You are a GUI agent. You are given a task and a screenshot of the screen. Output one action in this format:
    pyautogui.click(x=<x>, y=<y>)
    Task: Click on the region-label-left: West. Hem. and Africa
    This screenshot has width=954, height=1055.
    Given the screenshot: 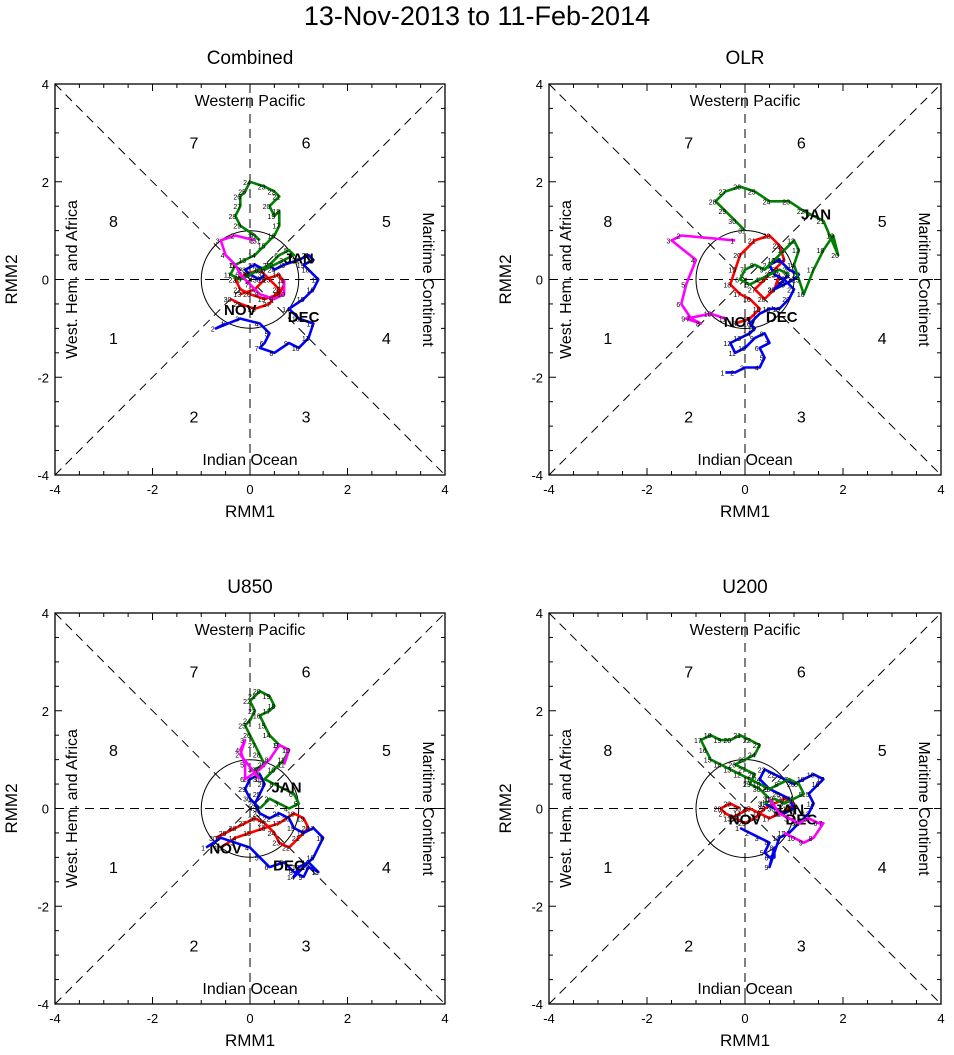 What is the action you would take?
    pyautogui.click(x=566, y=279)
    